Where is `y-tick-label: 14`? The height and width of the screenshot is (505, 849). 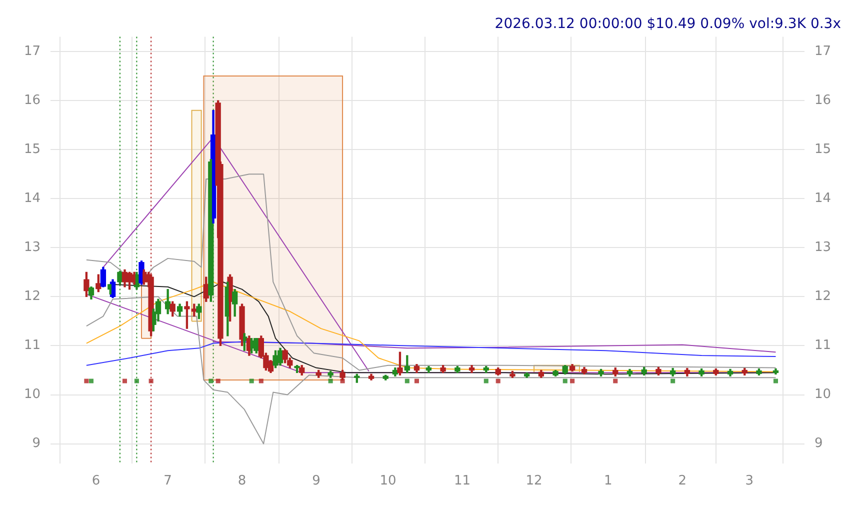
y-tick-label: 14 is located at coordinates (32, 198).